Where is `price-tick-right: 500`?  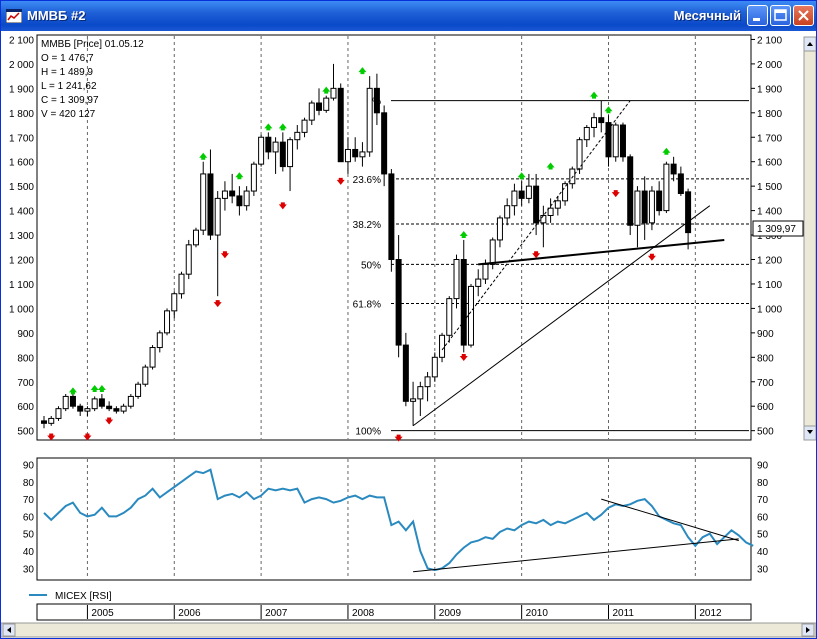
price-tick-right: 500 is located at coordinates (765, 432).